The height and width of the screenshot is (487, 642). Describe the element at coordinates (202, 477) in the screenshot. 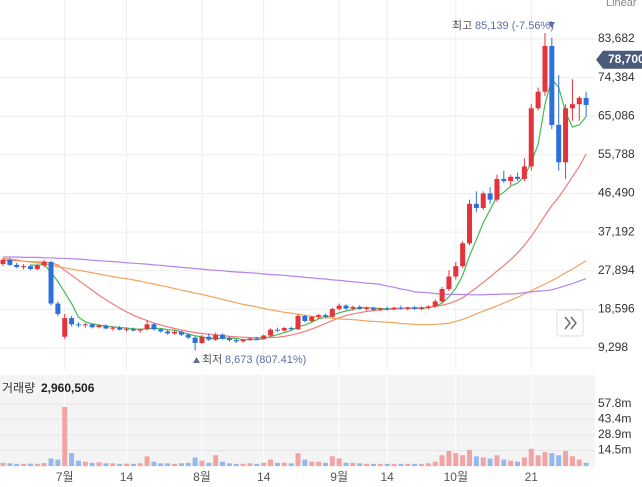

I see `x-tick-label: 8월` at that location.